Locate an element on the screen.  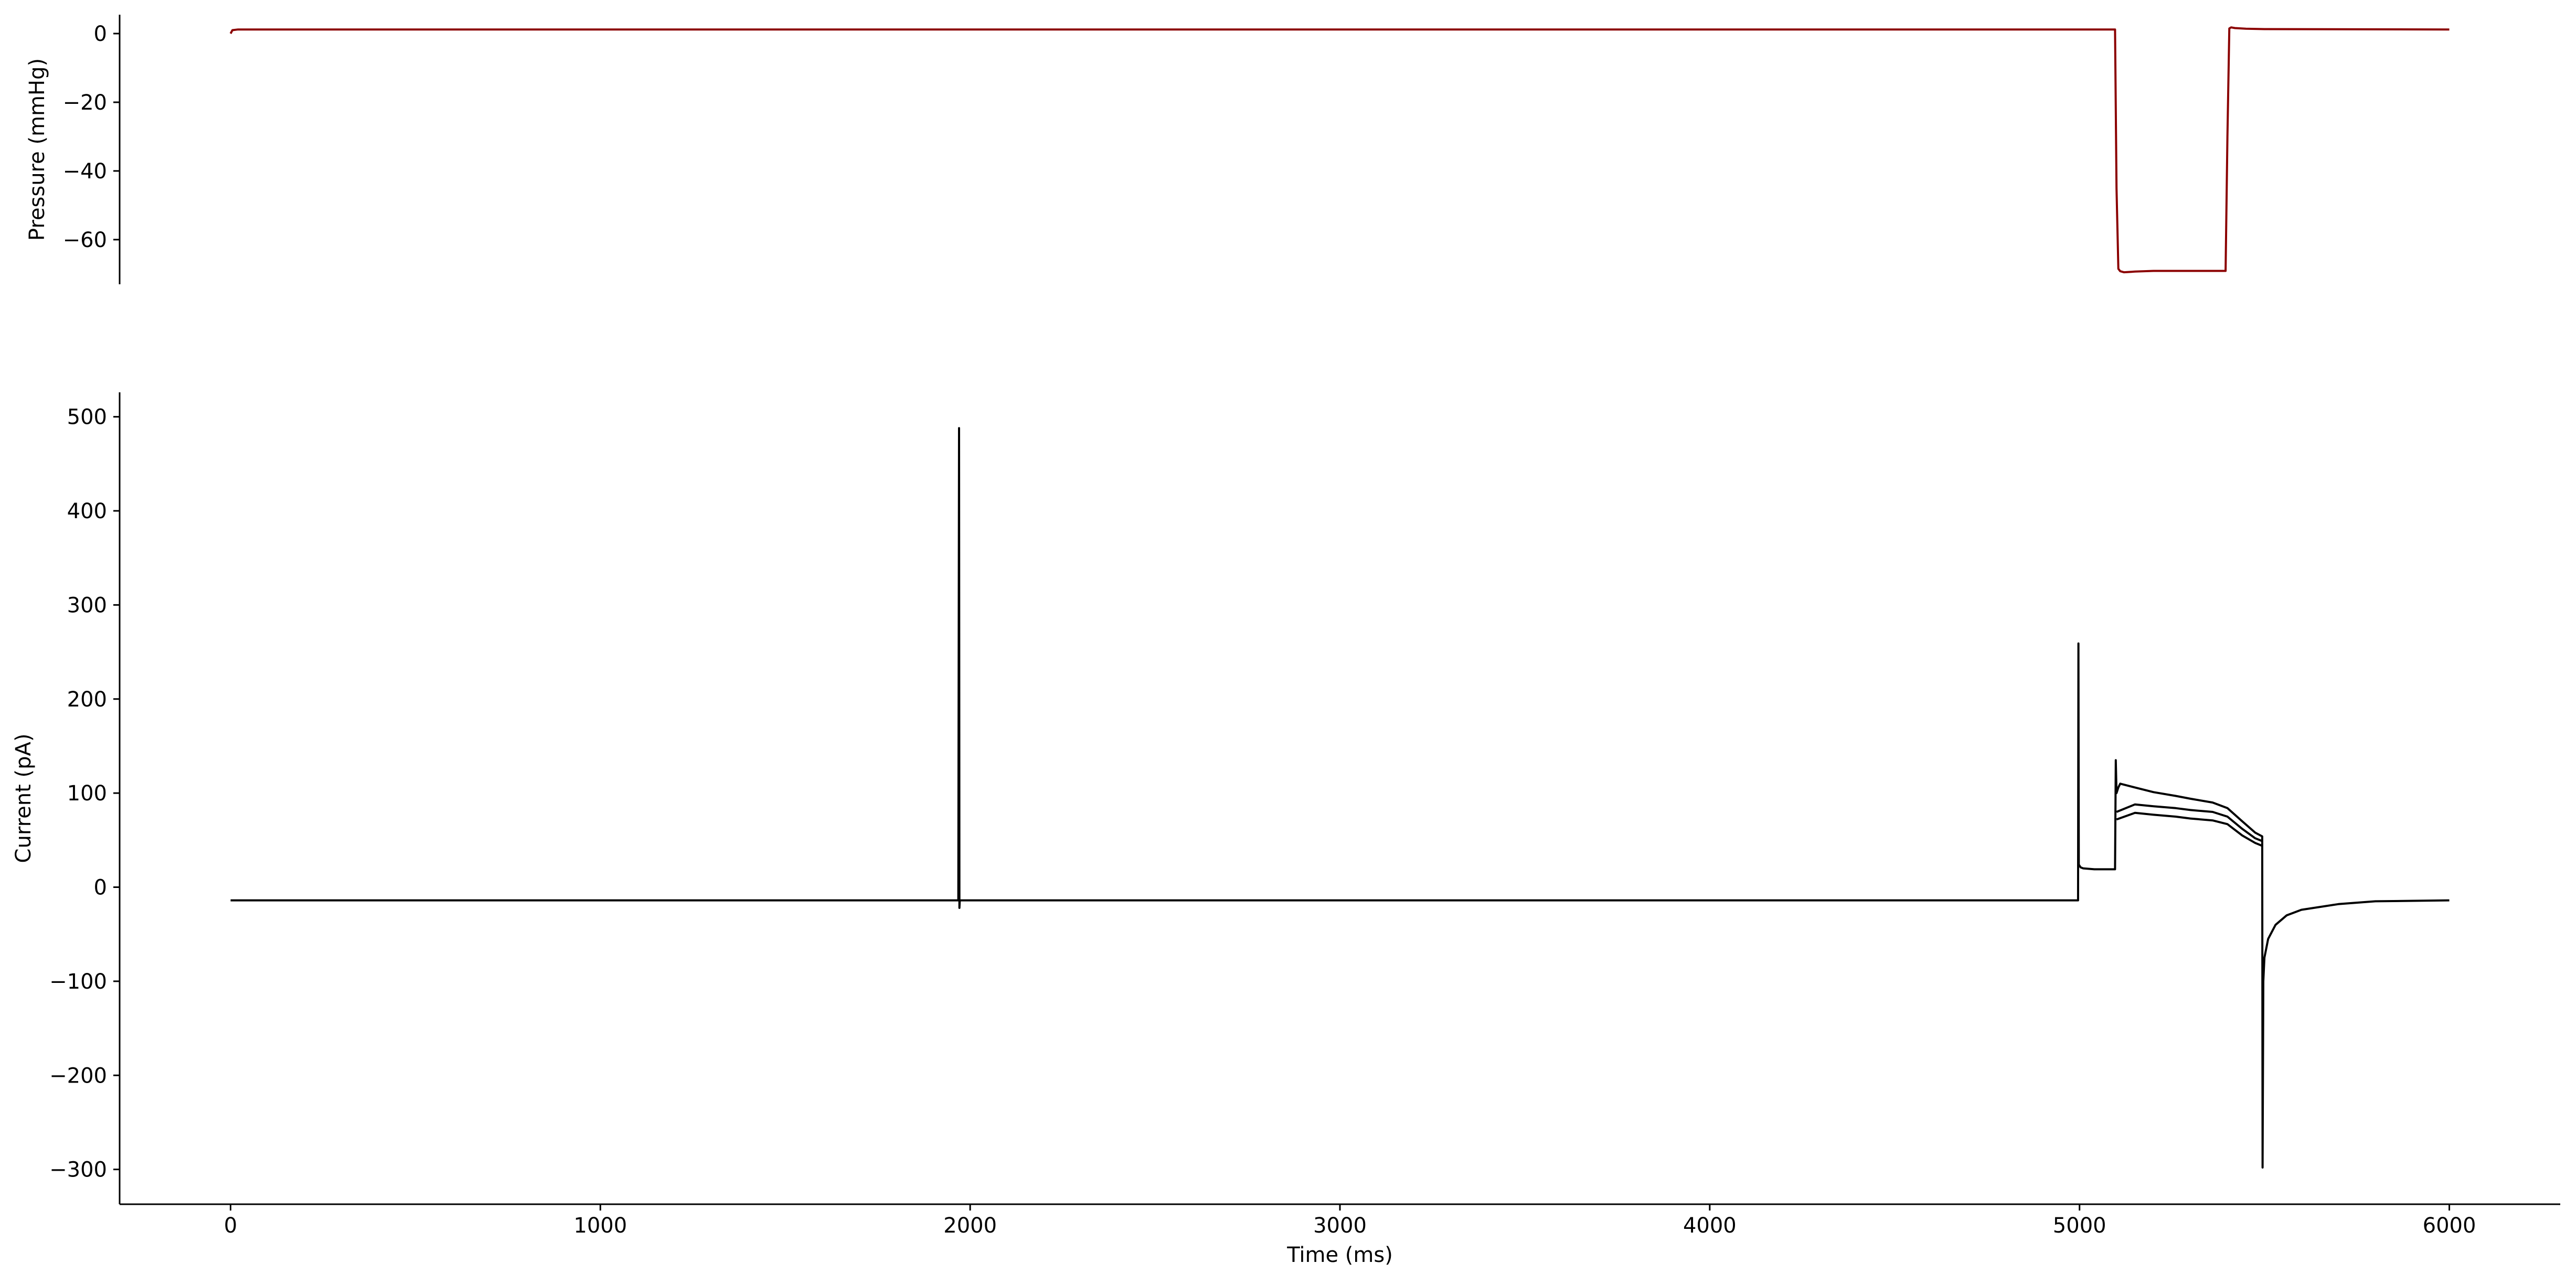
time-x-tick: 4000 is located at coordinates (1710, 1221).